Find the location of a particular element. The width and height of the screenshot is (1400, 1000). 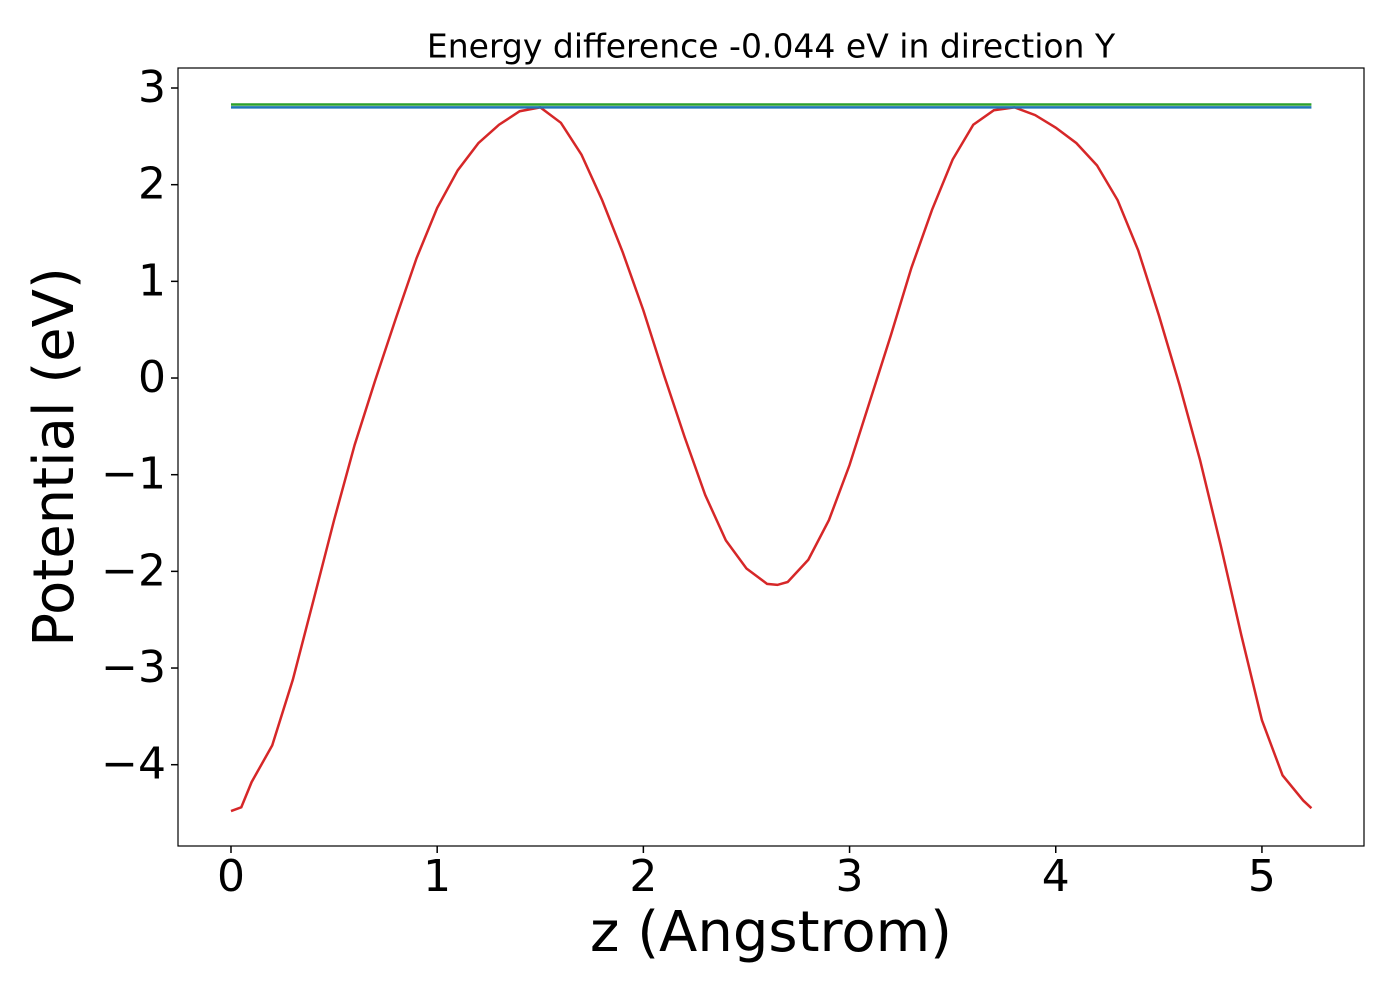

y-tick-label: −4 is located at coordinates (133, 764).